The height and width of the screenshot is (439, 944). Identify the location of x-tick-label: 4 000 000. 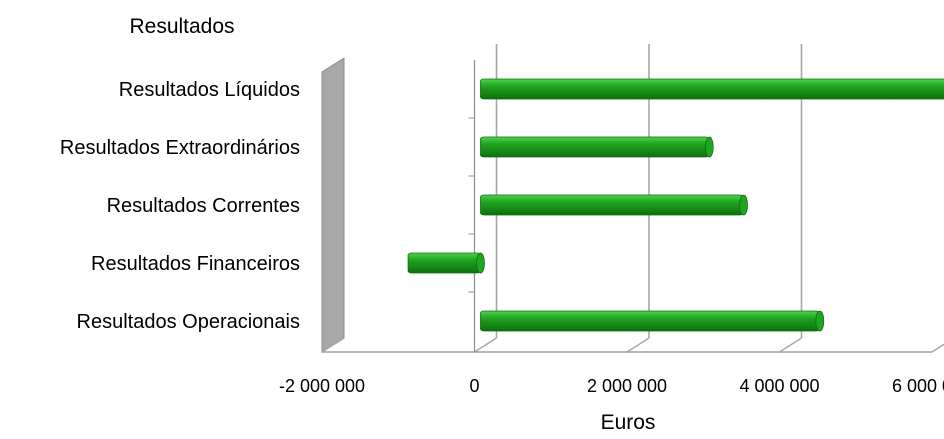
(779, 386).